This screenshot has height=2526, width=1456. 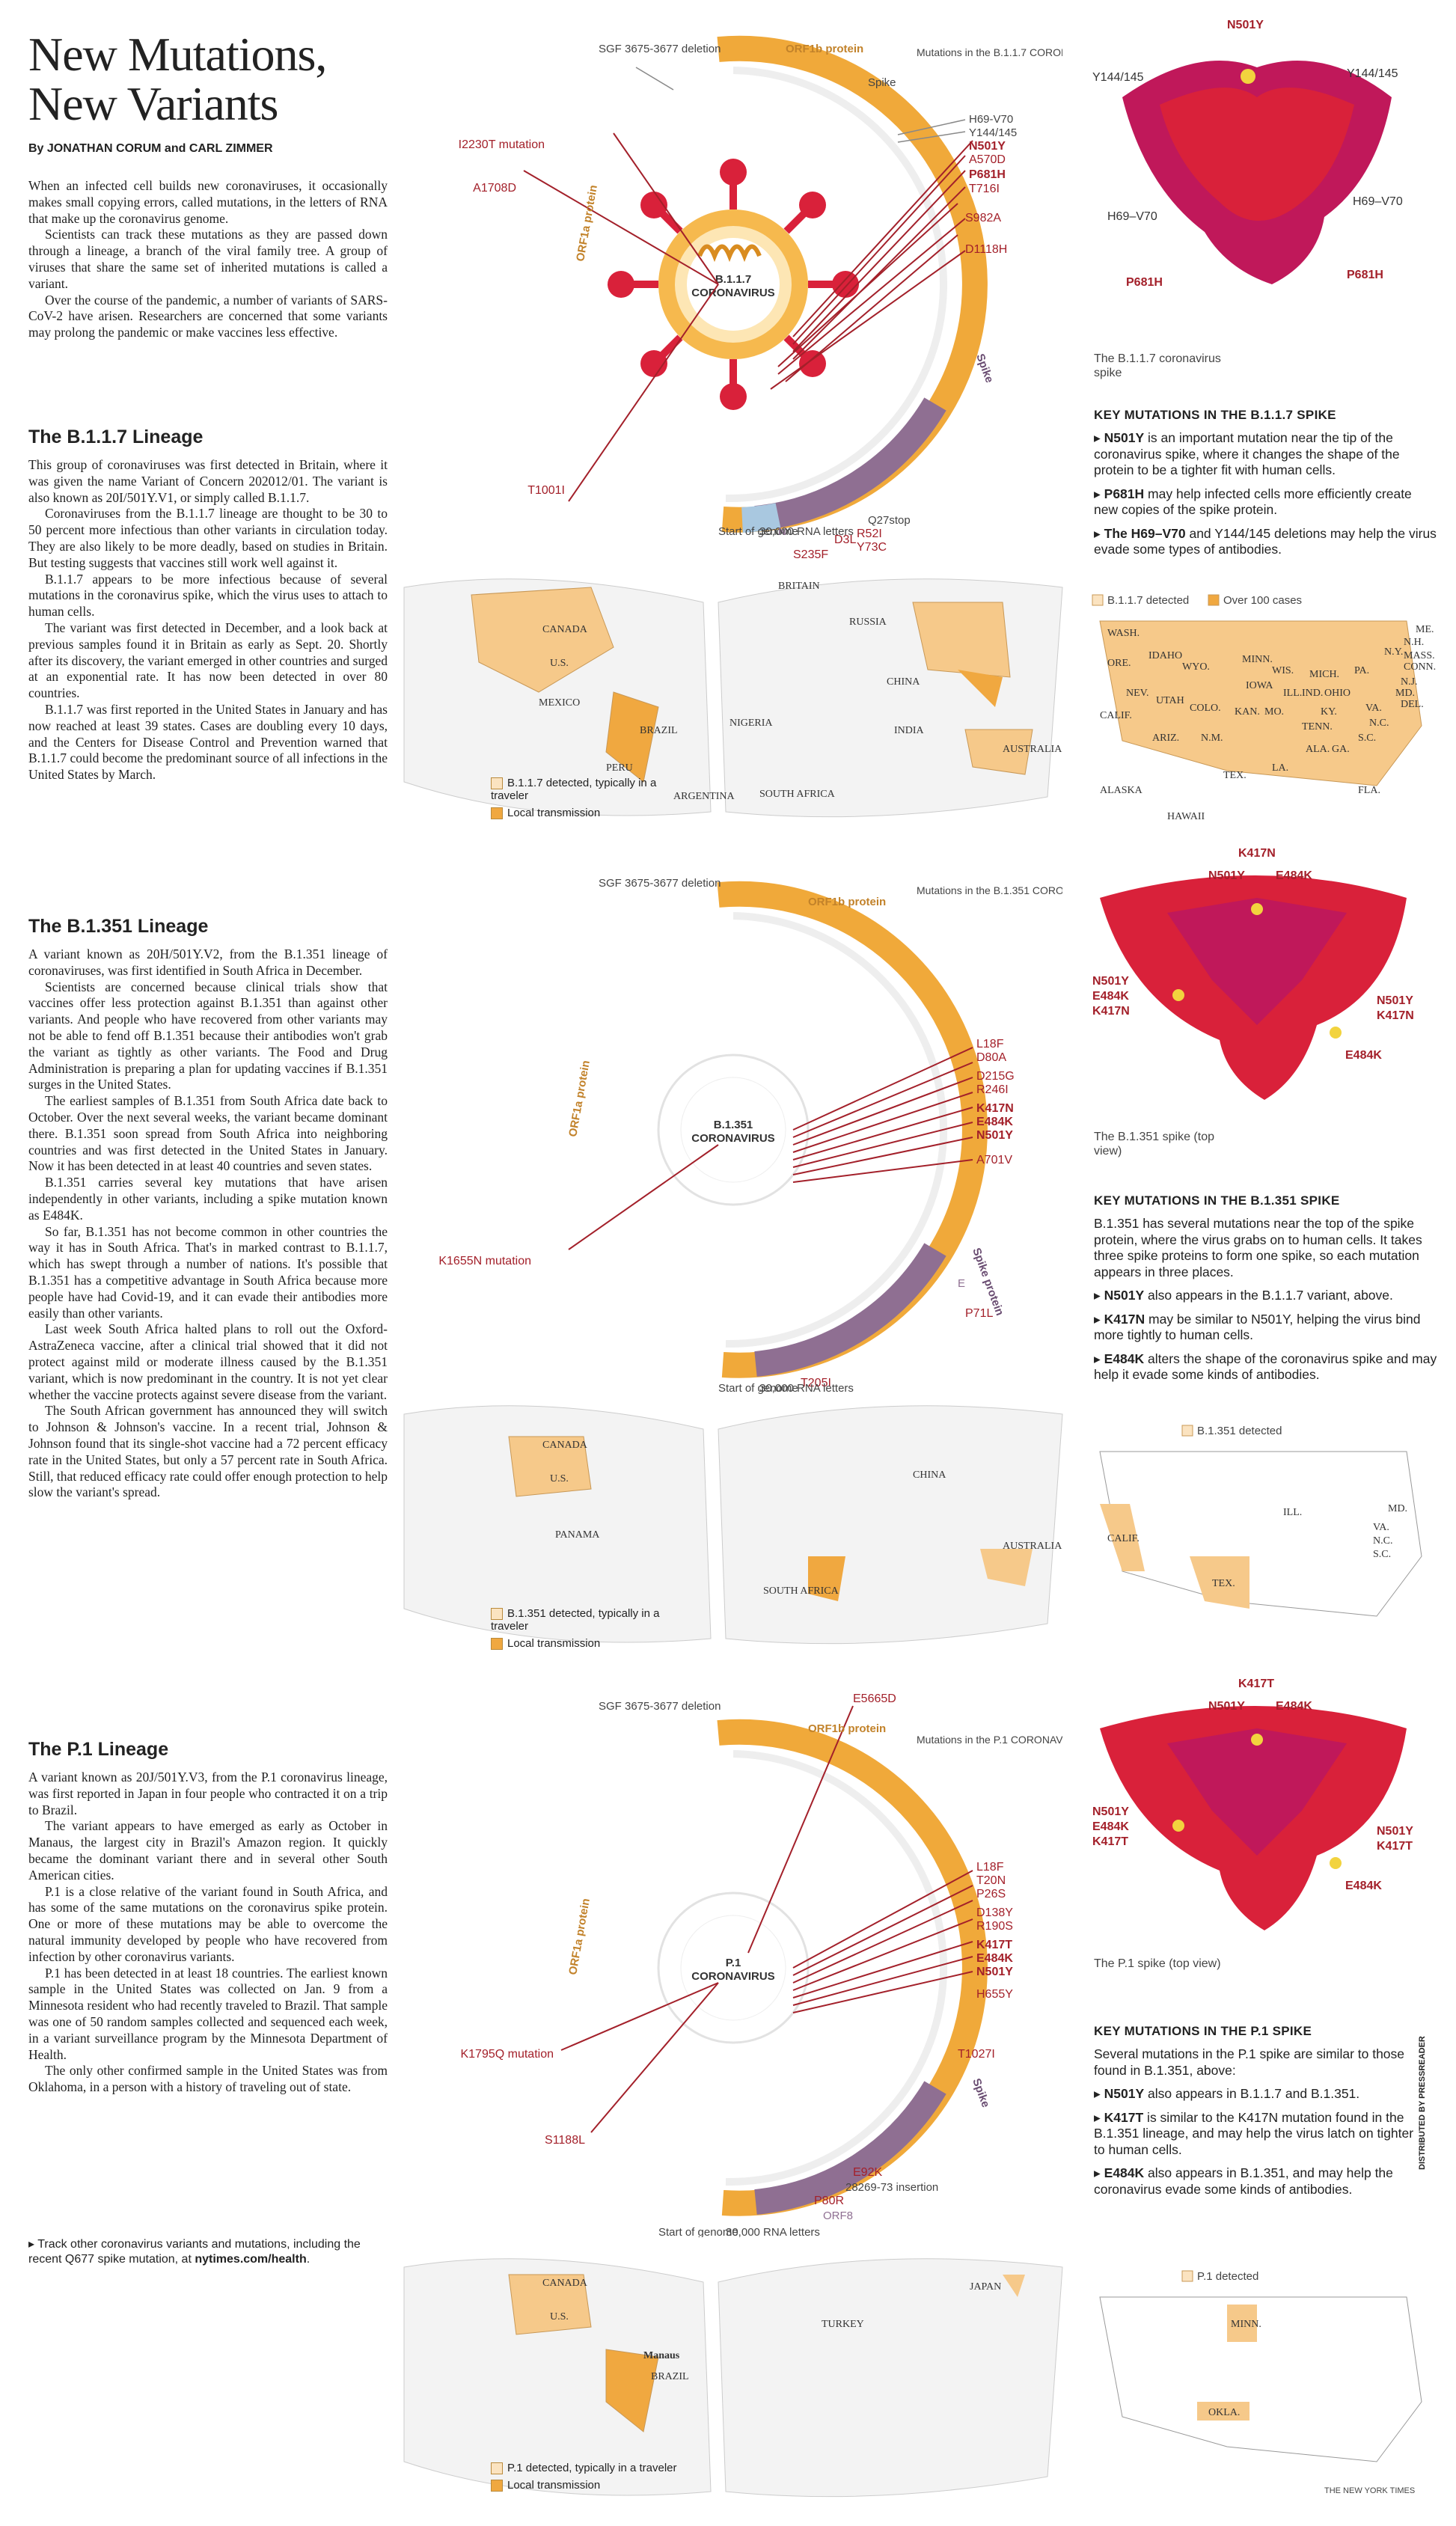 I want to click on svg-text: ORF1b protein, so click(x=847, y=902).